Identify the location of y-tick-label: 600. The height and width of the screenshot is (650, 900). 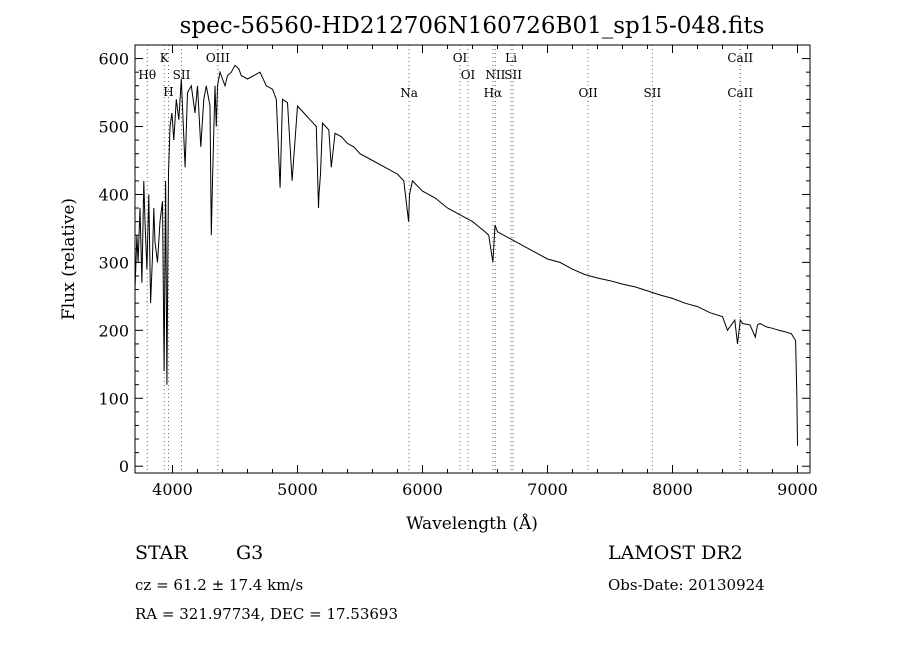
(113, 59).